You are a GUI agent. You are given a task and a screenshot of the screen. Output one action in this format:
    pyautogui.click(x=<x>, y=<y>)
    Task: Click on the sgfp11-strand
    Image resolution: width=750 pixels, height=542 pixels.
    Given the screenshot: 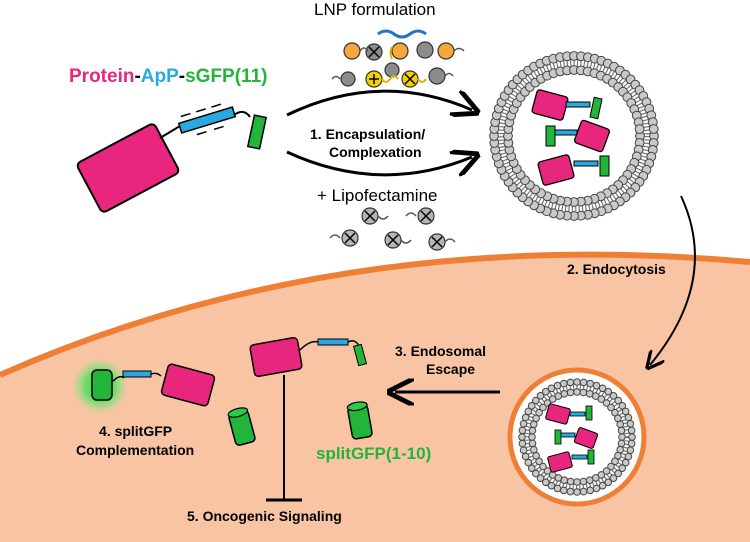 What is the action you would take?
    pyautogui.click(x=257, y=132)
    